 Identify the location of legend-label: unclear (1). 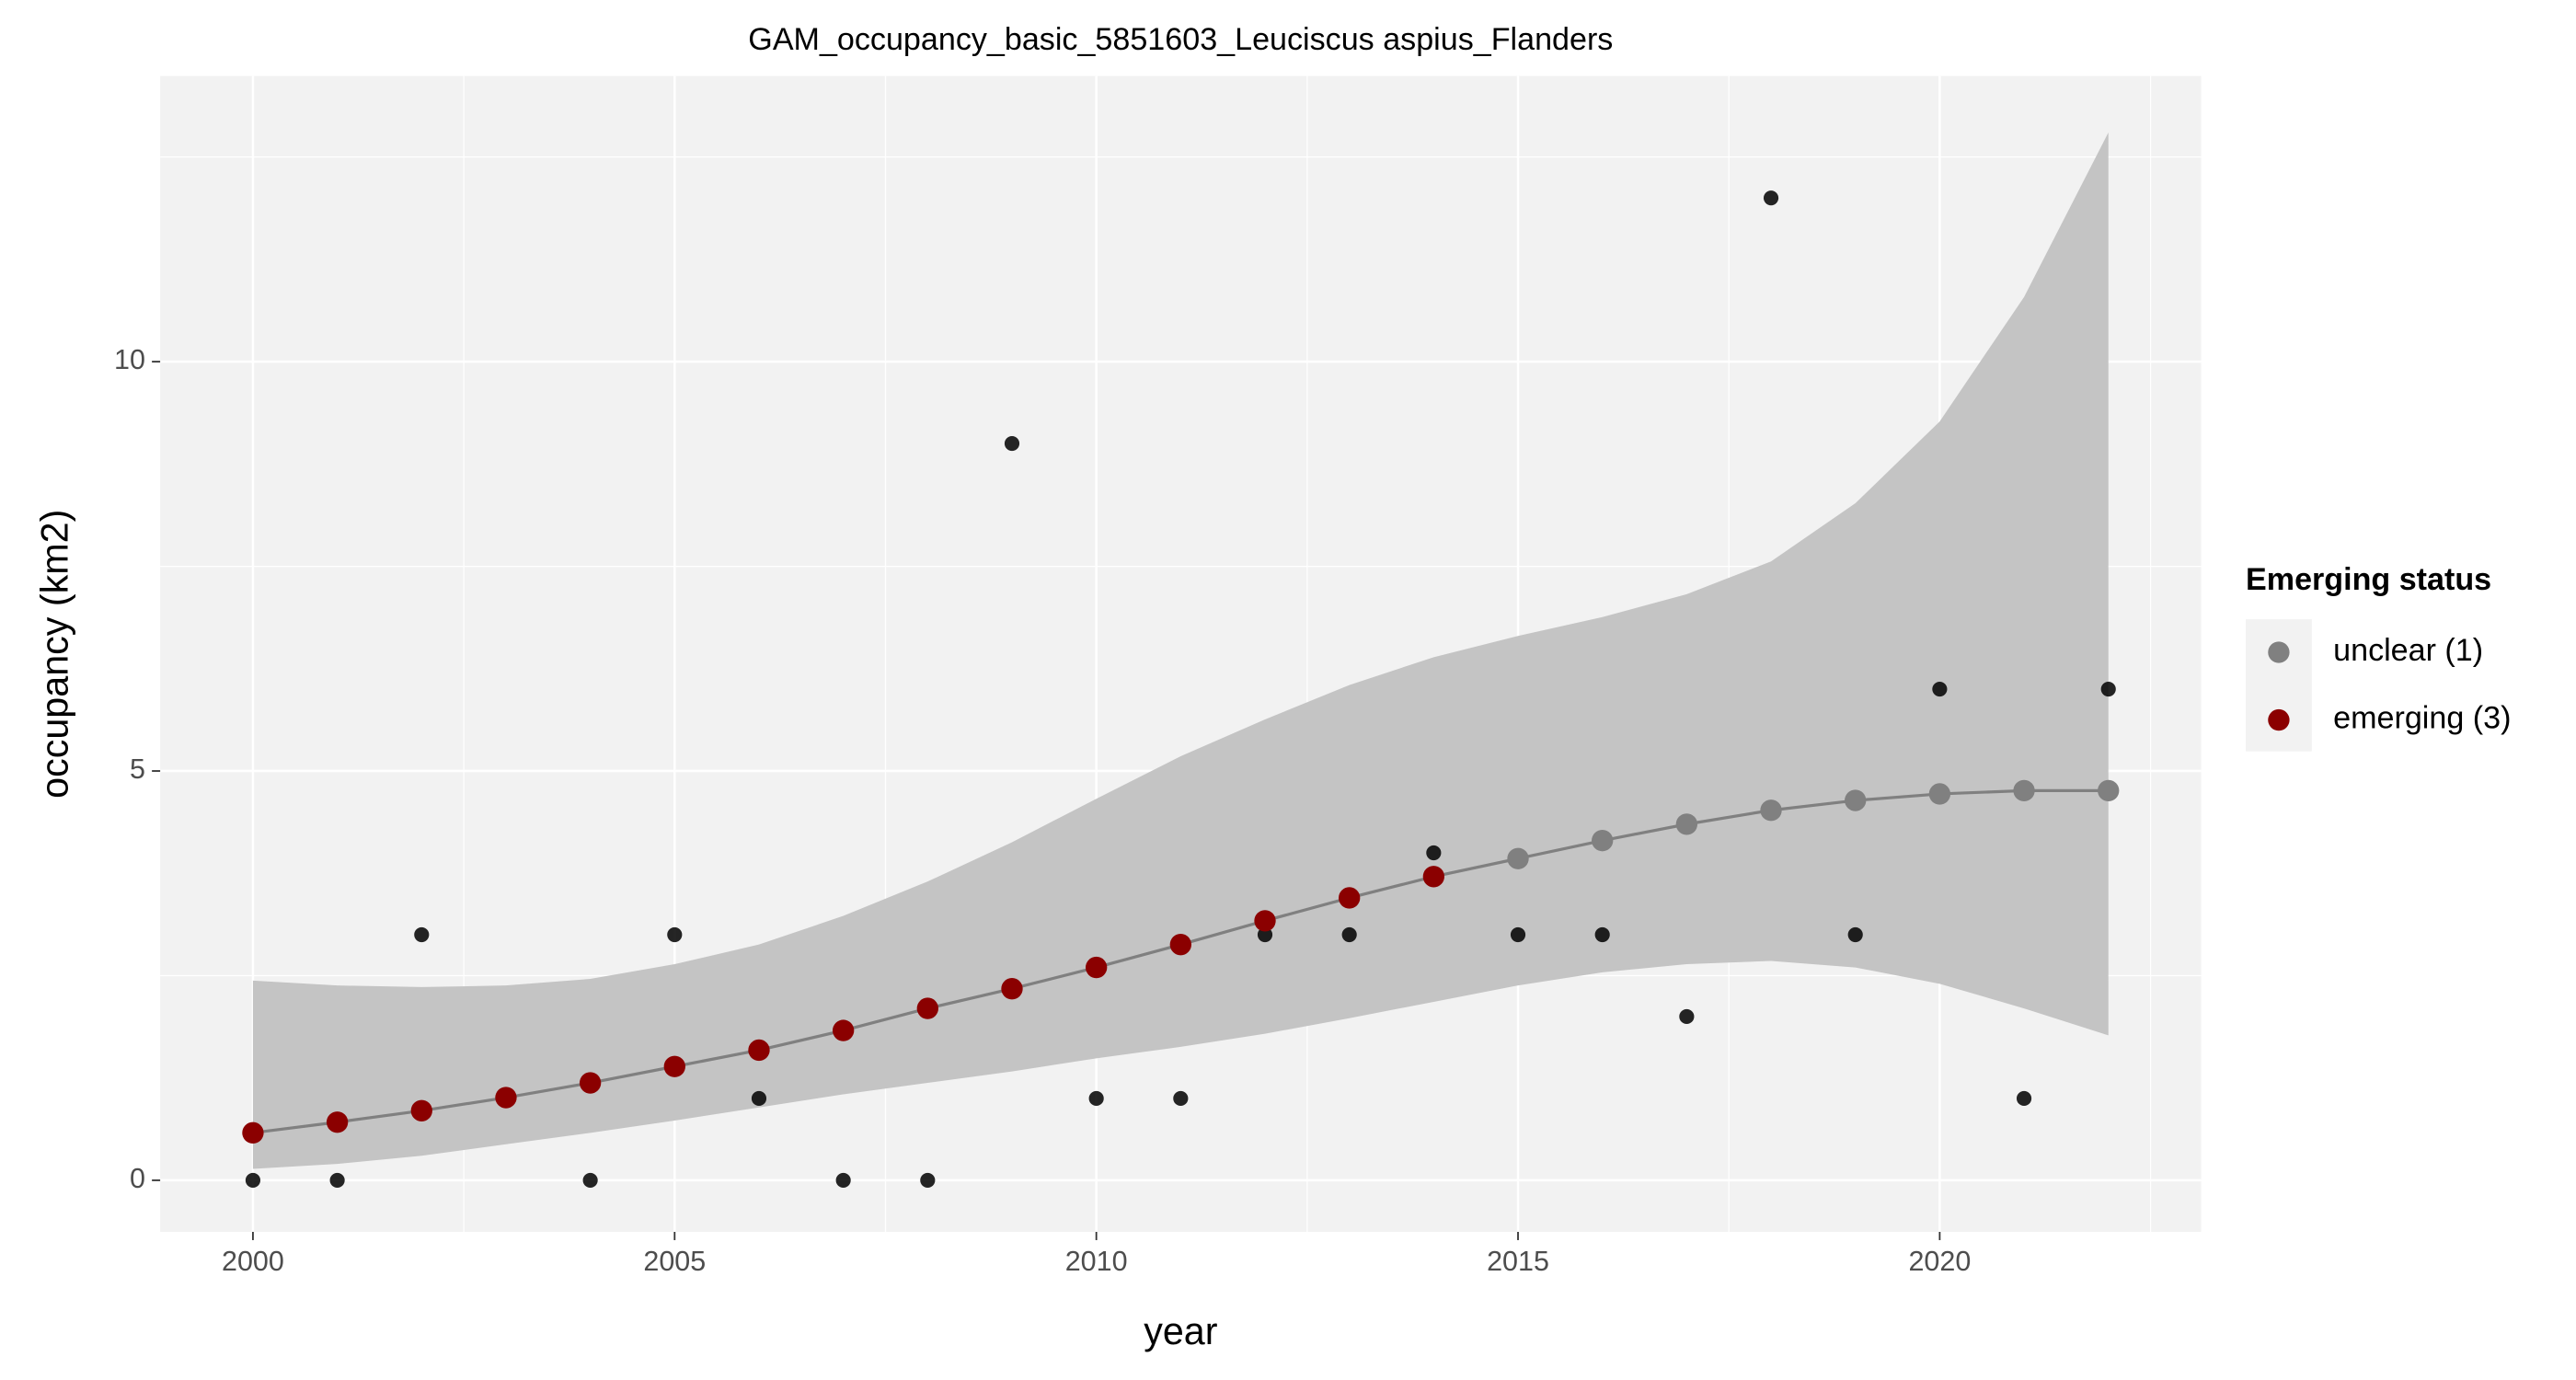
(2408, 650).